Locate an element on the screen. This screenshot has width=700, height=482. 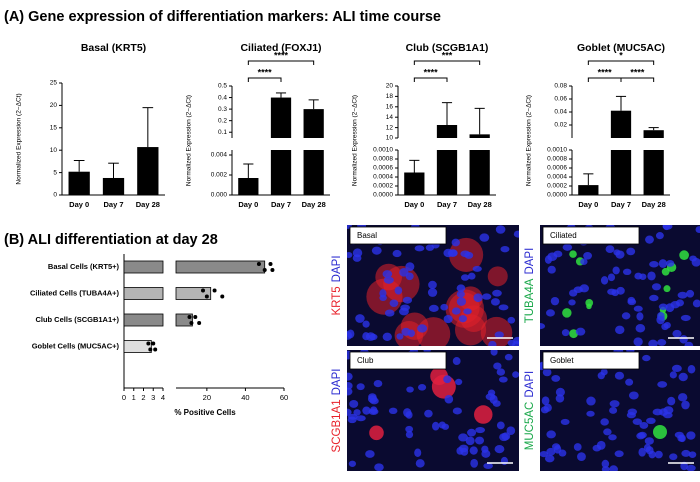
image-label-box is located at coordinates (398, 235).